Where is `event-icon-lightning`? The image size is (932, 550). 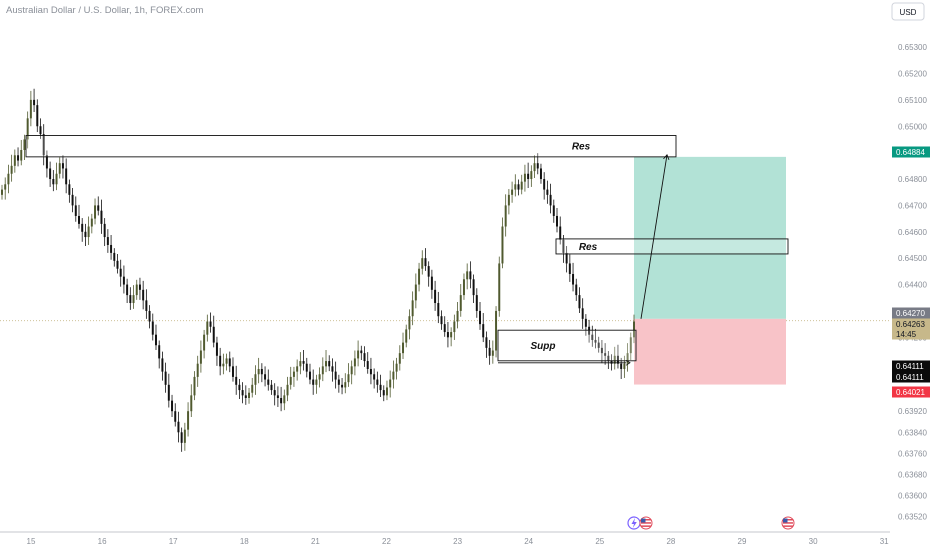
event-icon-lightning is located at coordinates (634, 523).